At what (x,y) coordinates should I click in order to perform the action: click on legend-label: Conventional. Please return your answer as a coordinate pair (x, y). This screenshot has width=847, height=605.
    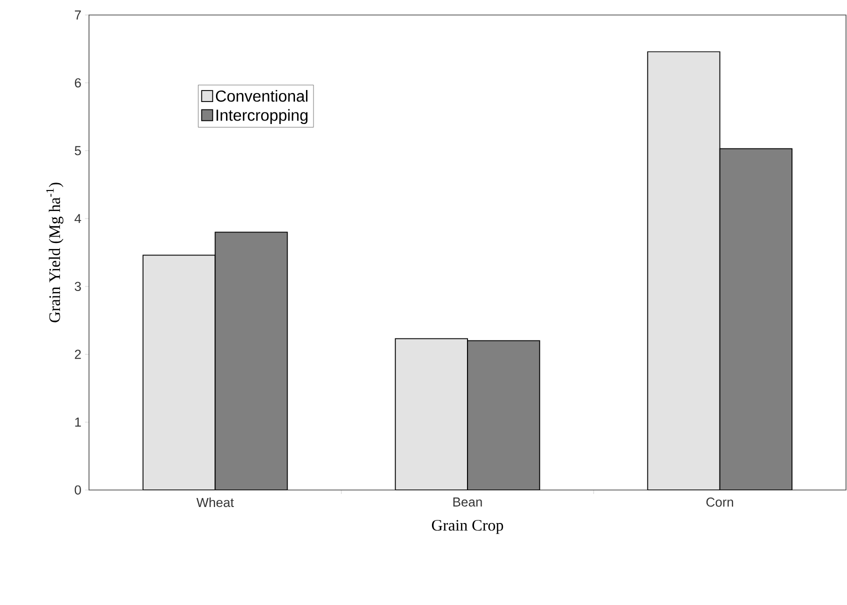
    Looking at the image, I should click on (262, 96).